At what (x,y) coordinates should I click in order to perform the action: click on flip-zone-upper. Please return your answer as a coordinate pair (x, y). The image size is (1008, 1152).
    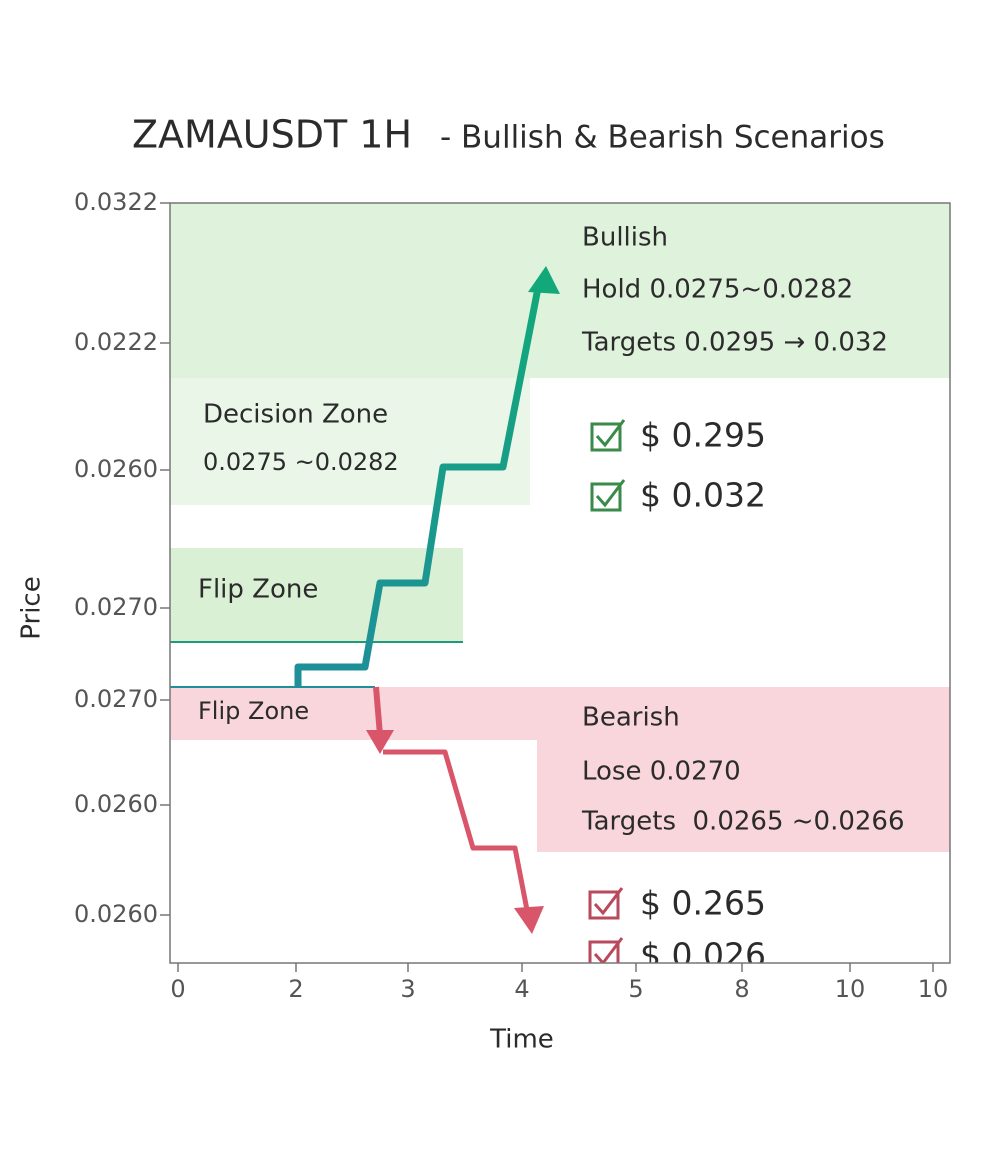
    Looking at the image, I should click on (316, 595).